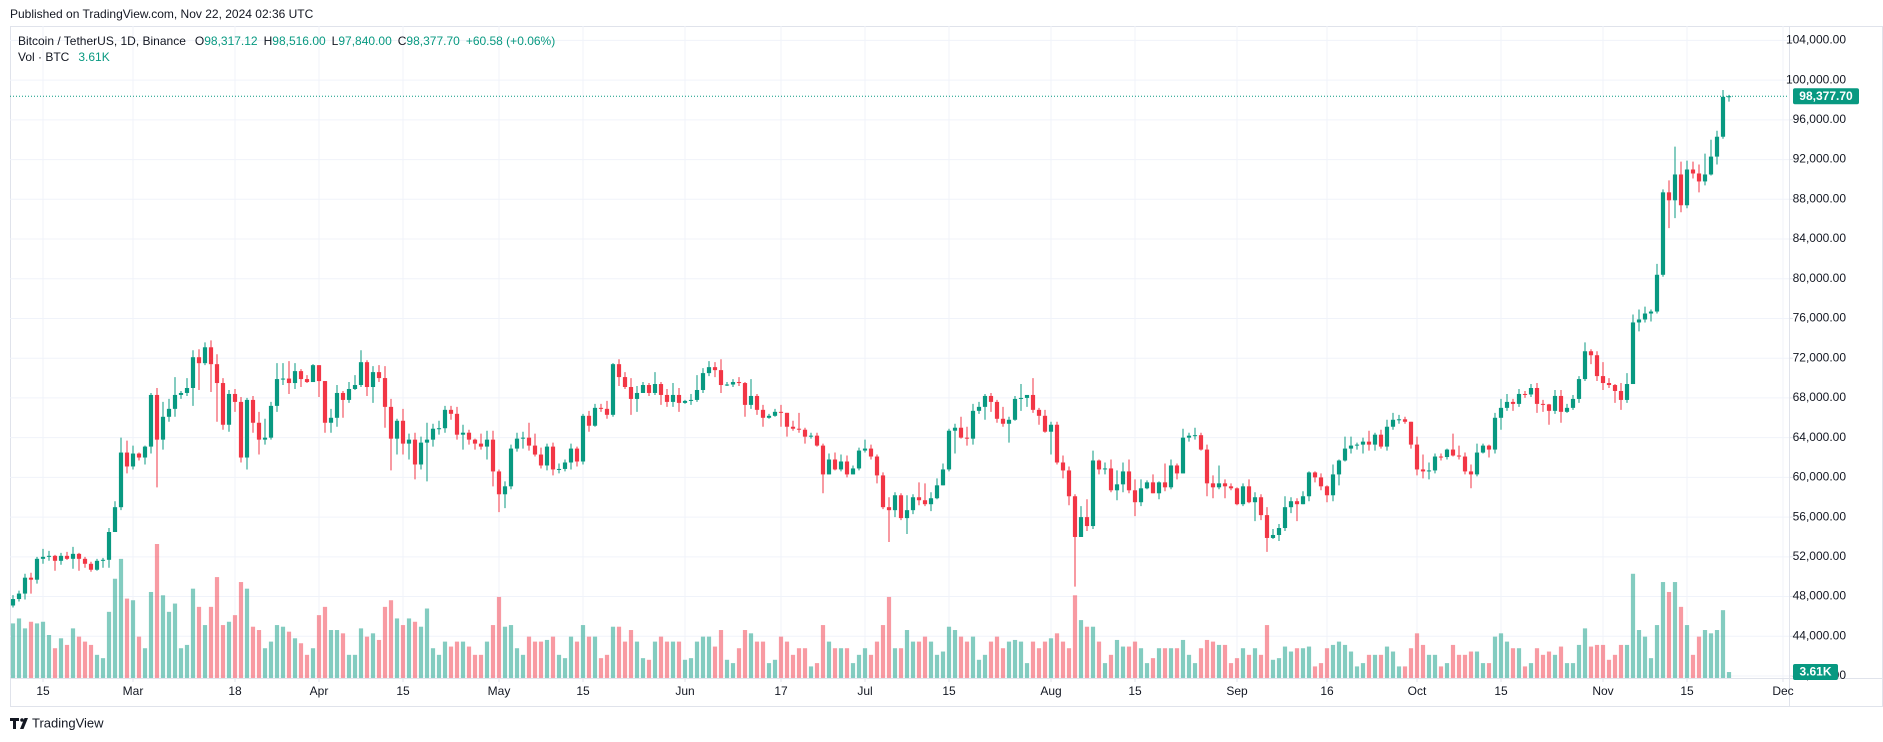 The image size is (1883, 742). Describe the element at coordinates (864, 691) in the screenshot. I see `x-tick-label: Jul` at that location.